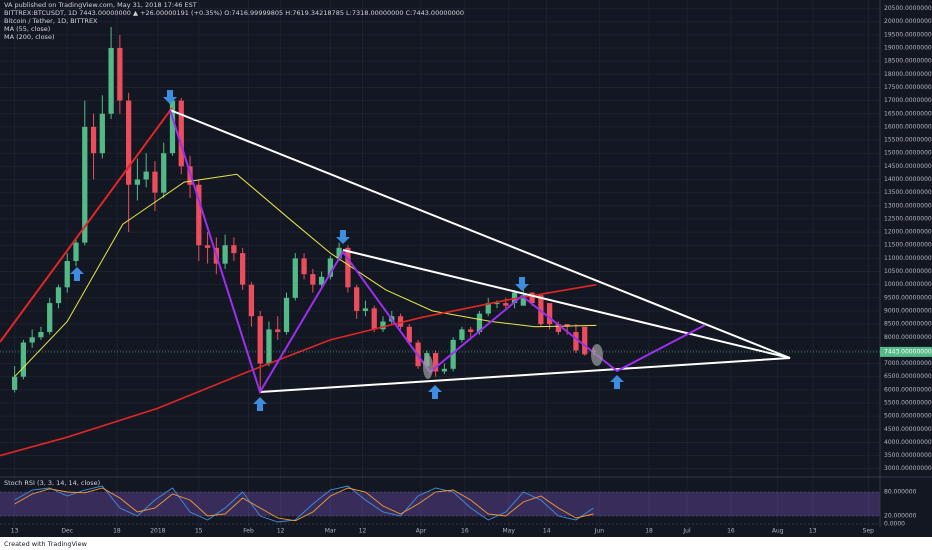 This screenshot has height=550, width=932. Describe the element at coordinates (421, 531) in the screenshot. I see `x-tick-label: Apr` at that location.